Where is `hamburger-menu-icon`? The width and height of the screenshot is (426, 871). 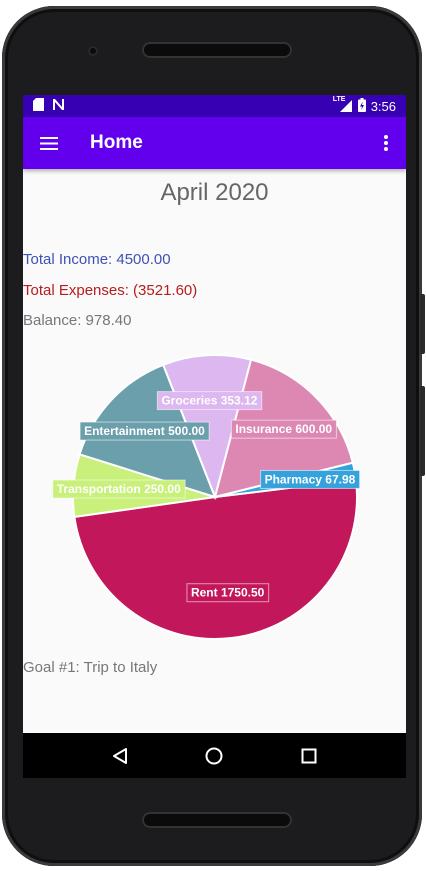
hamburger-menu-icon is located at coordinates (49, 143).